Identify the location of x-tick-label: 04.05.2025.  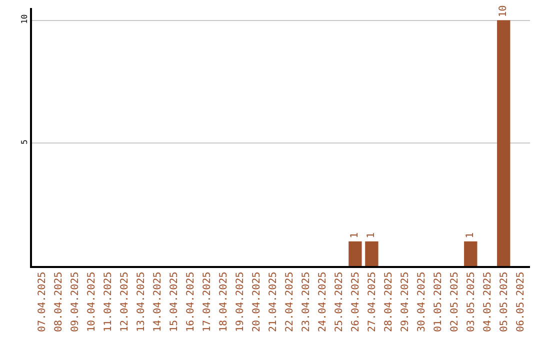
(488, 302).